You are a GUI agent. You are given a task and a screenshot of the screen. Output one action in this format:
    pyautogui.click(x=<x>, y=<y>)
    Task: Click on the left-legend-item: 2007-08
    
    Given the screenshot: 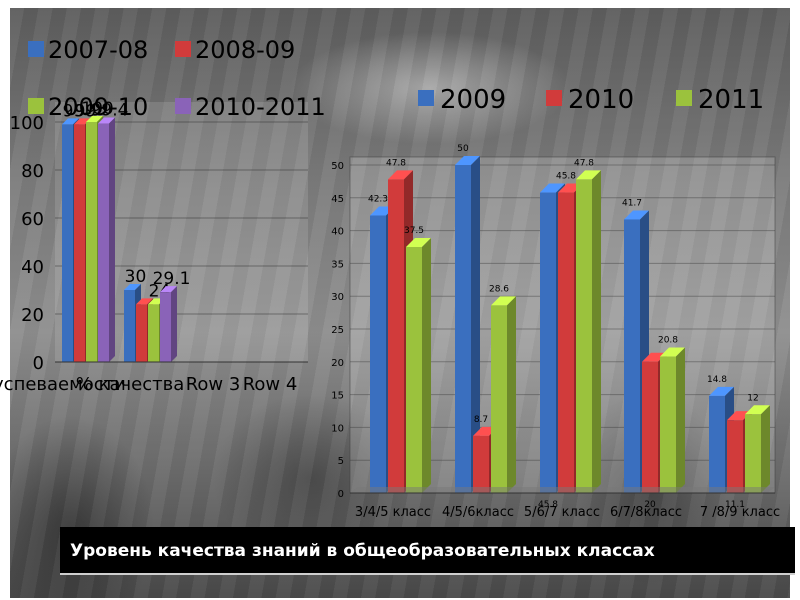 What is the action you would take?
    pyautogui.click(x=88, y=50)
    